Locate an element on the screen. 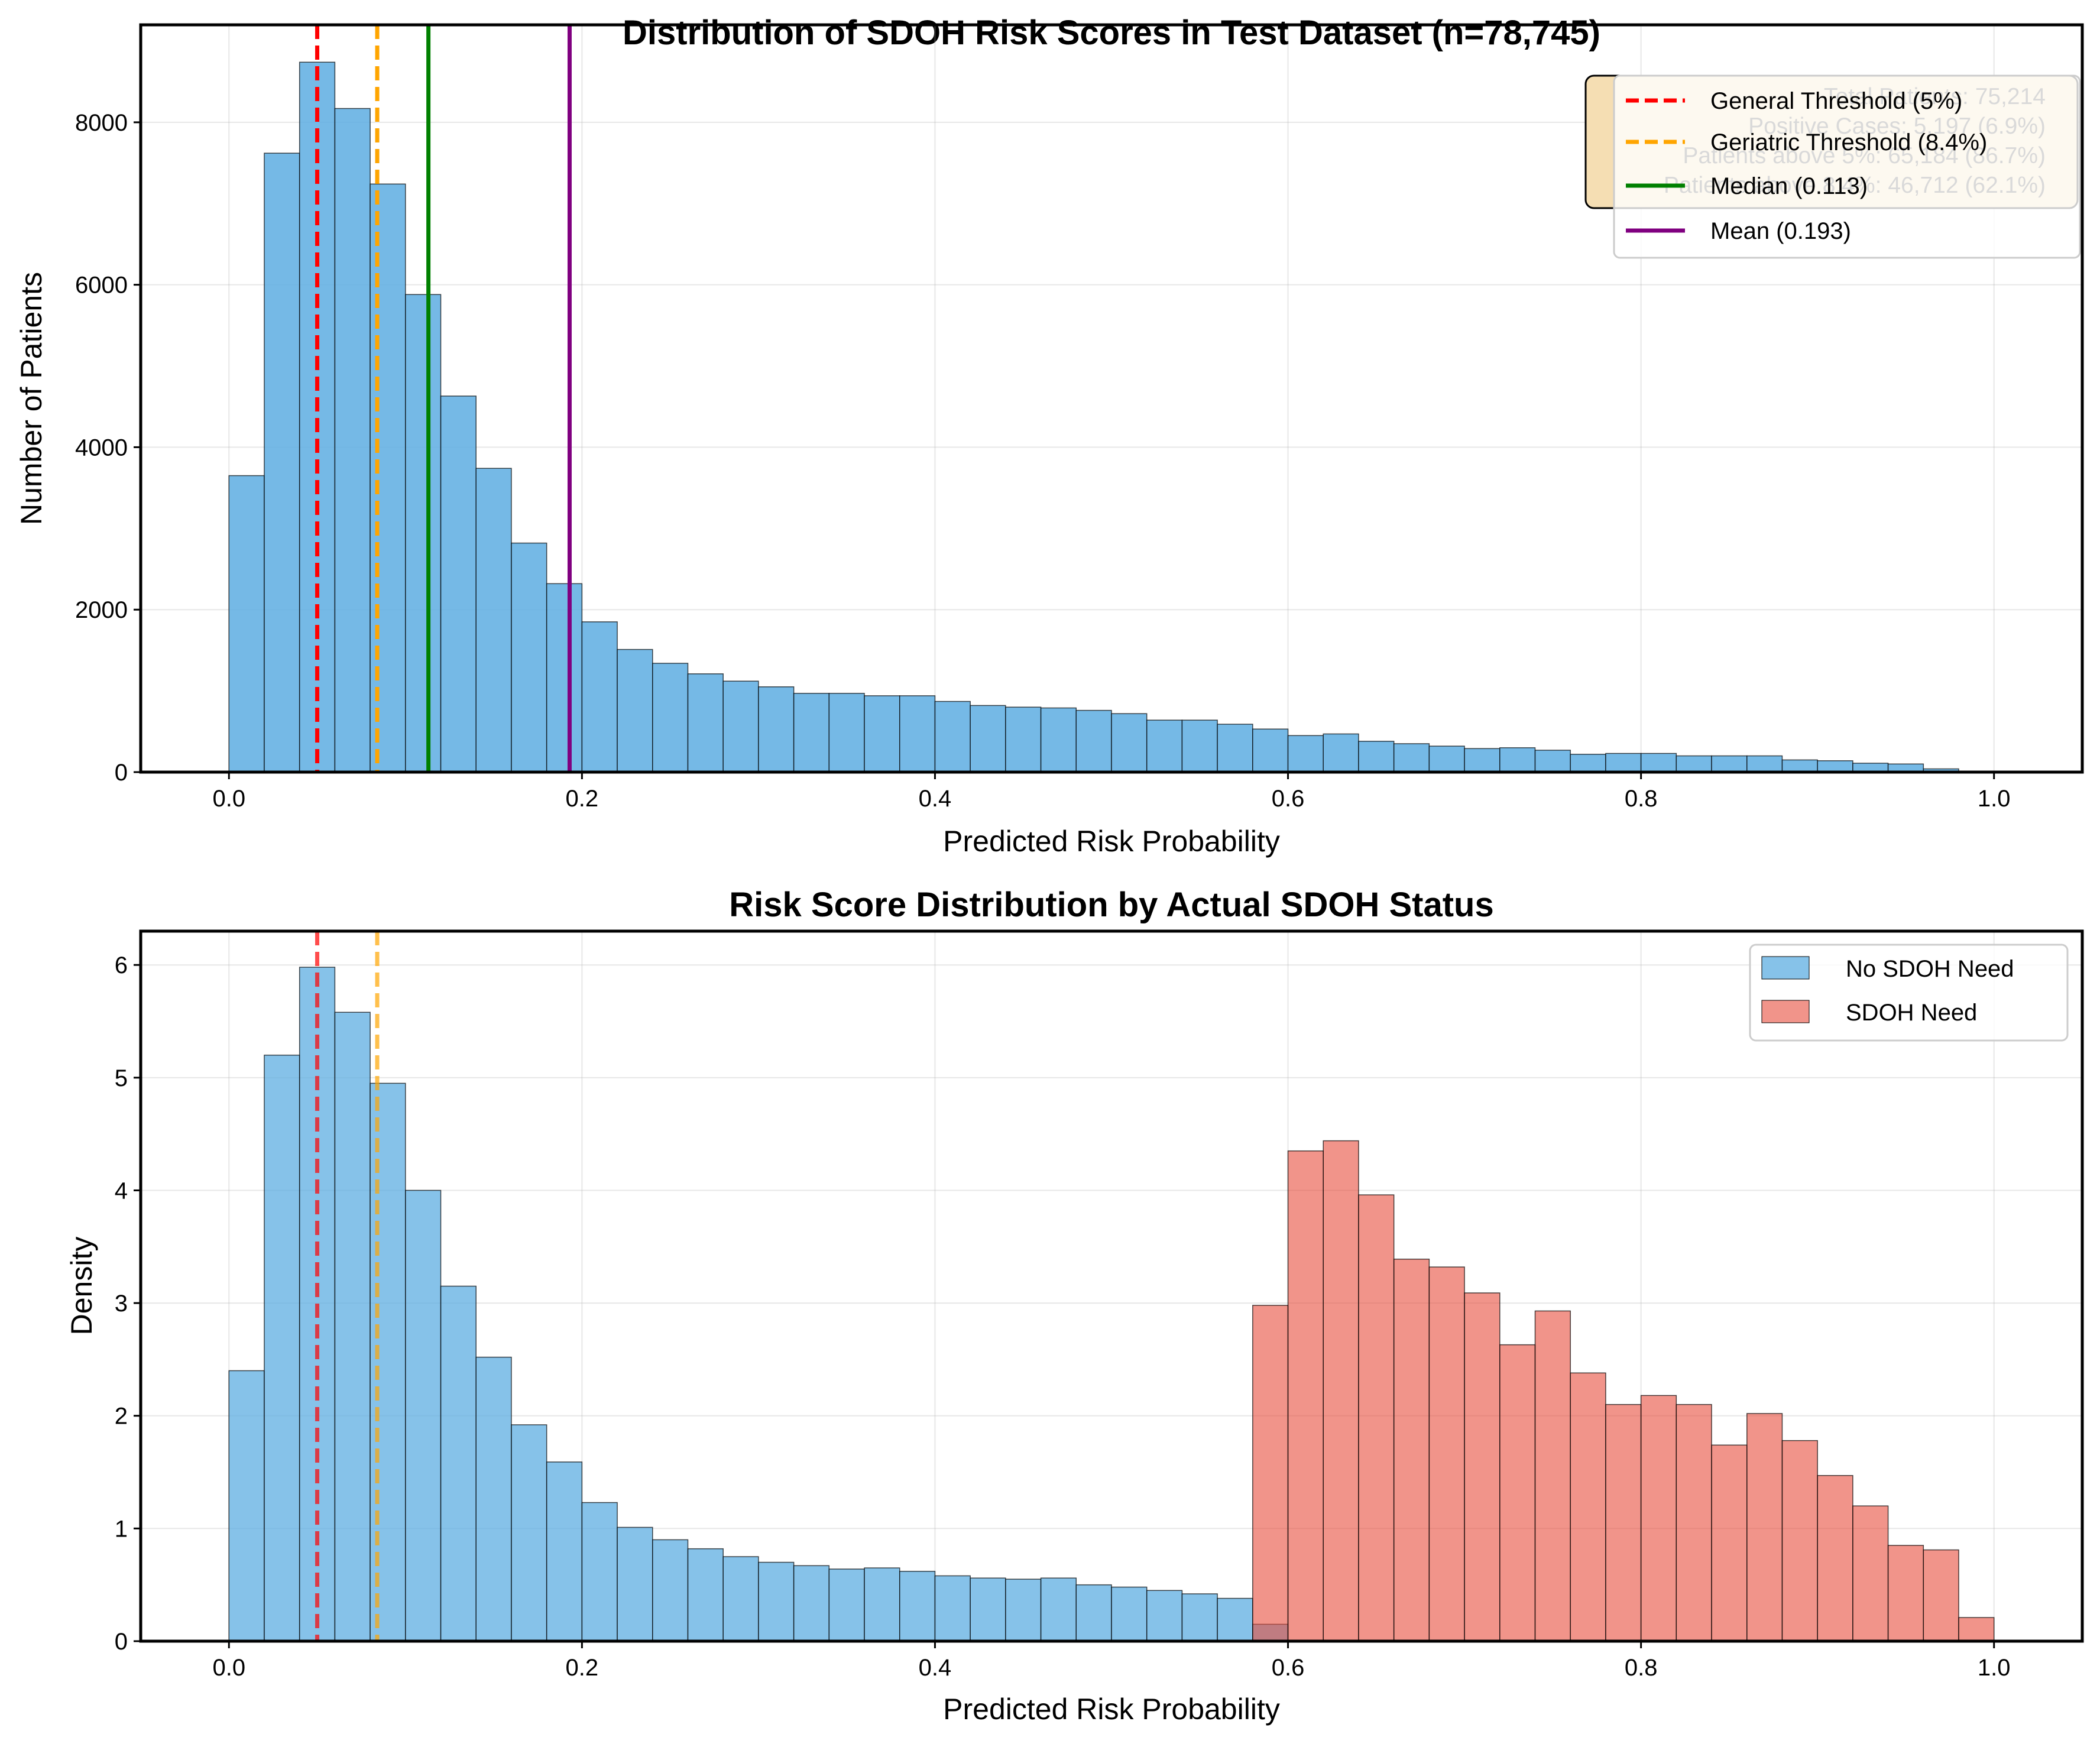  bottom-y-ticks: 0 1 2 3 4 5 6 is located at coordinates (128, 1303).